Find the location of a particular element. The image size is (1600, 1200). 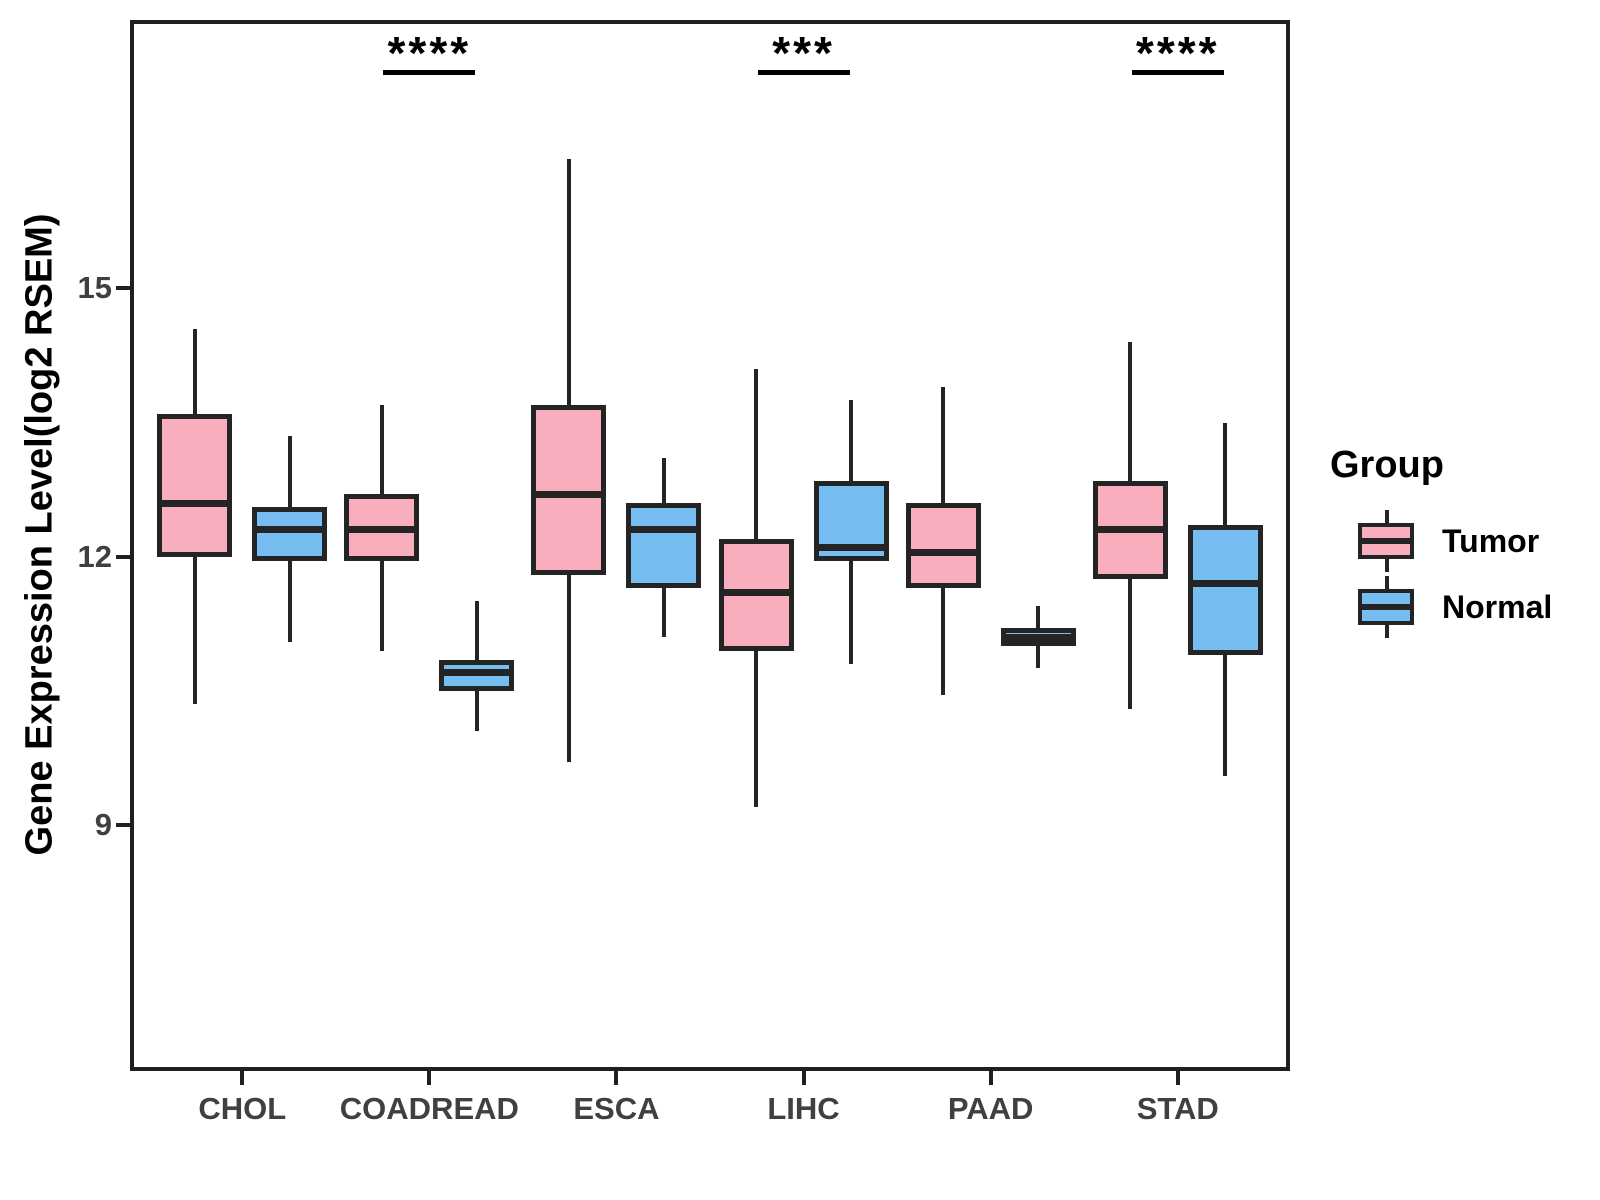

legend-key-label: Normal is located at coordinates (1497, 607).